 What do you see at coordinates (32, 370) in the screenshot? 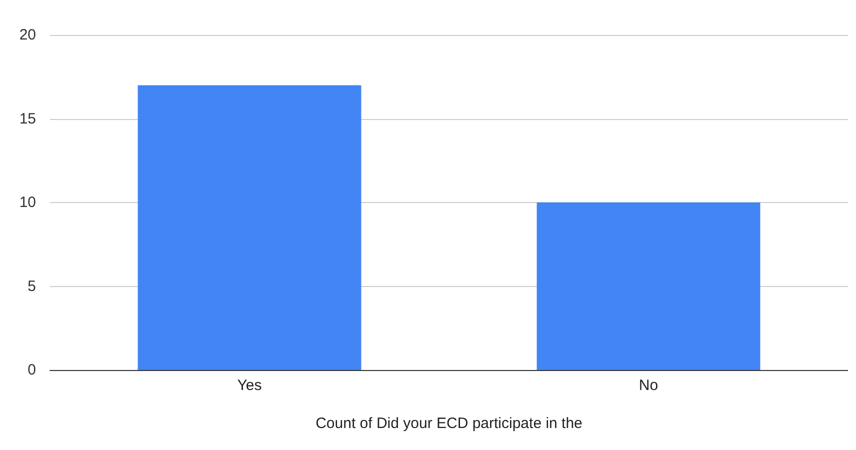
I see `y-tick-label: 0` at bounding box center [32, 370].